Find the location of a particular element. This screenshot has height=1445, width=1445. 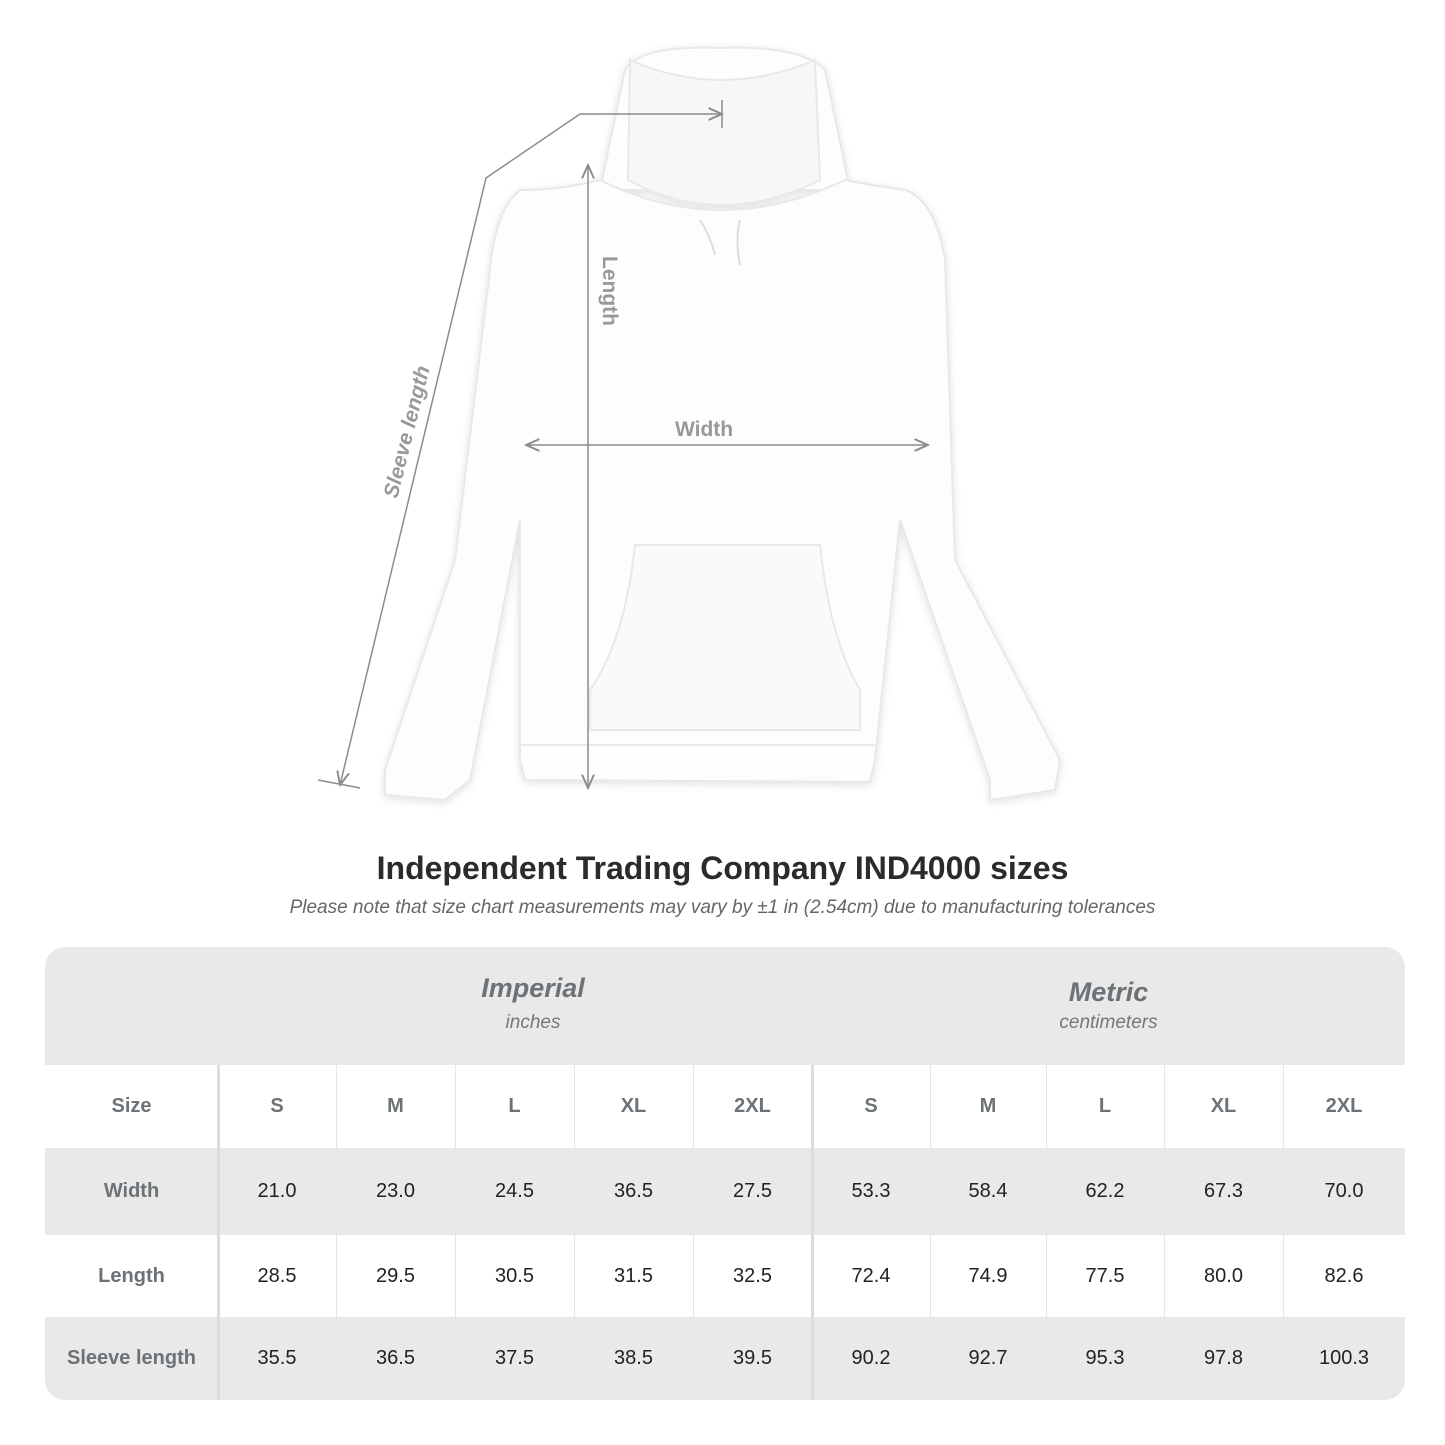

imperial-value: 30.5 is located at coordinates (514, 1275).